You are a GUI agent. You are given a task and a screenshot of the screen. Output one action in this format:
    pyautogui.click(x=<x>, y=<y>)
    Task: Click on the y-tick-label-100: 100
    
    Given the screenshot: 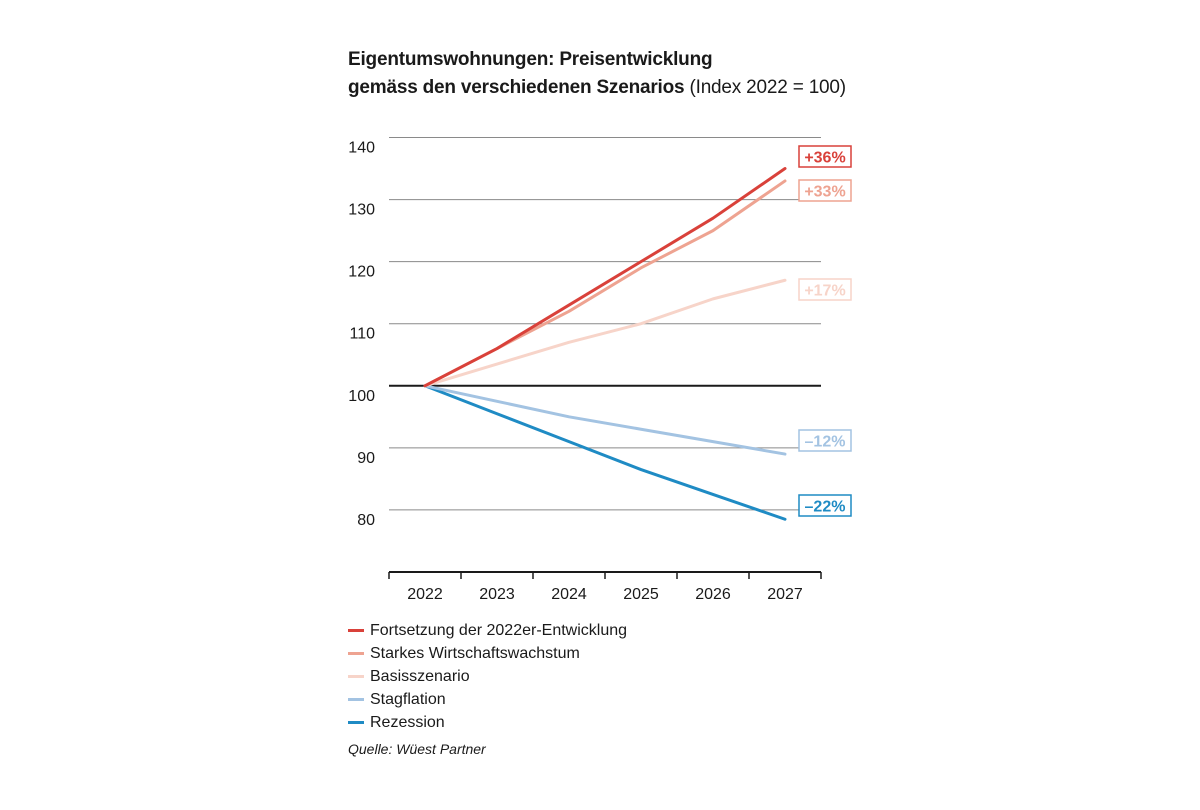 What is the action you would take?
    pyautogui.click(x=361, y=396)
    